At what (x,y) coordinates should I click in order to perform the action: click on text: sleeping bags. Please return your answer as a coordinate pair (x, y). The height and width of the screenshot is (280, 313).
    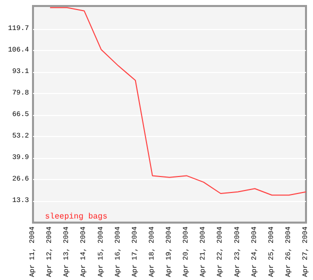
    Looking at the image, I should click on (76, 217).